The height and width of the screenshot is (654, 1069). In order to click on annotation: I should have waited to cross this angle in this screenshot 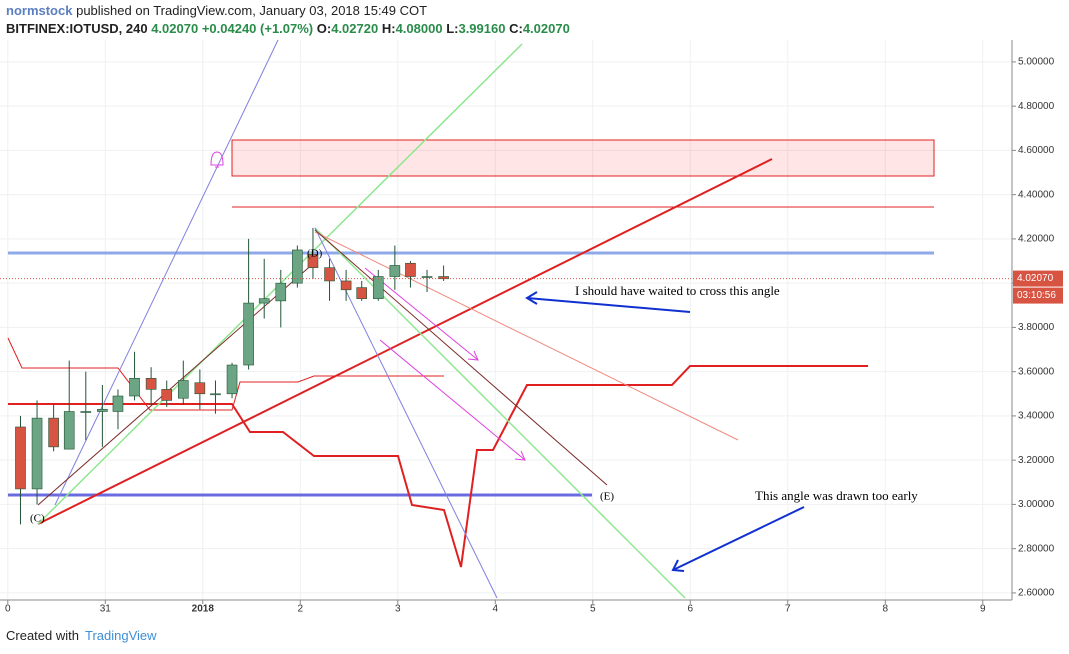, I will do `click(677, 290)`.